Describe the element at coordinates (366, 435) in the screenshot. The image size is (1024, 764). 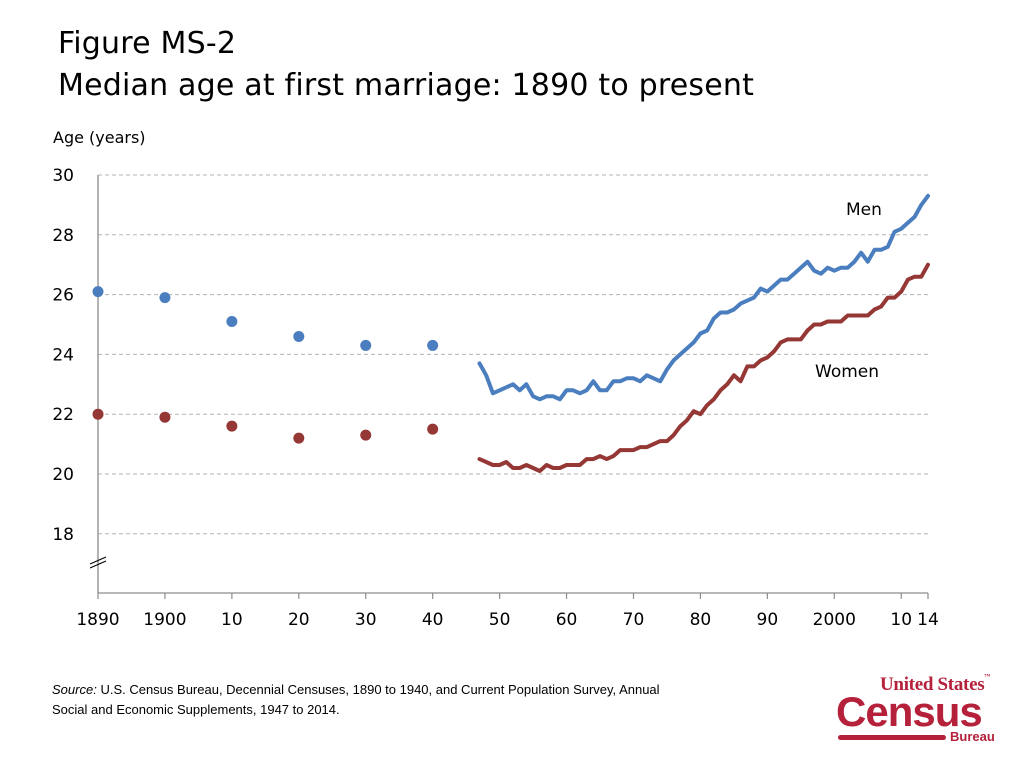
I see `women-census-point-1930` at that location.